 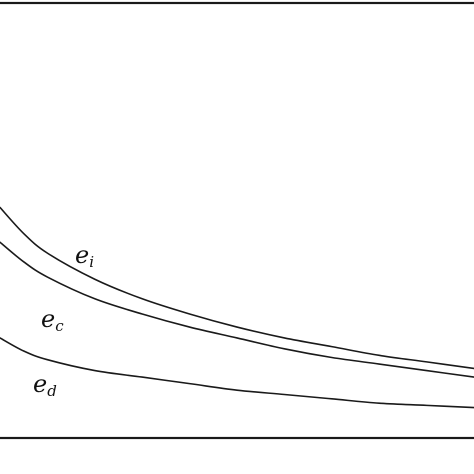 What do you see at coordinates (59, 326) in the screenshot?
I see `series-label-subscript: c` at bounding box center [59, 326].